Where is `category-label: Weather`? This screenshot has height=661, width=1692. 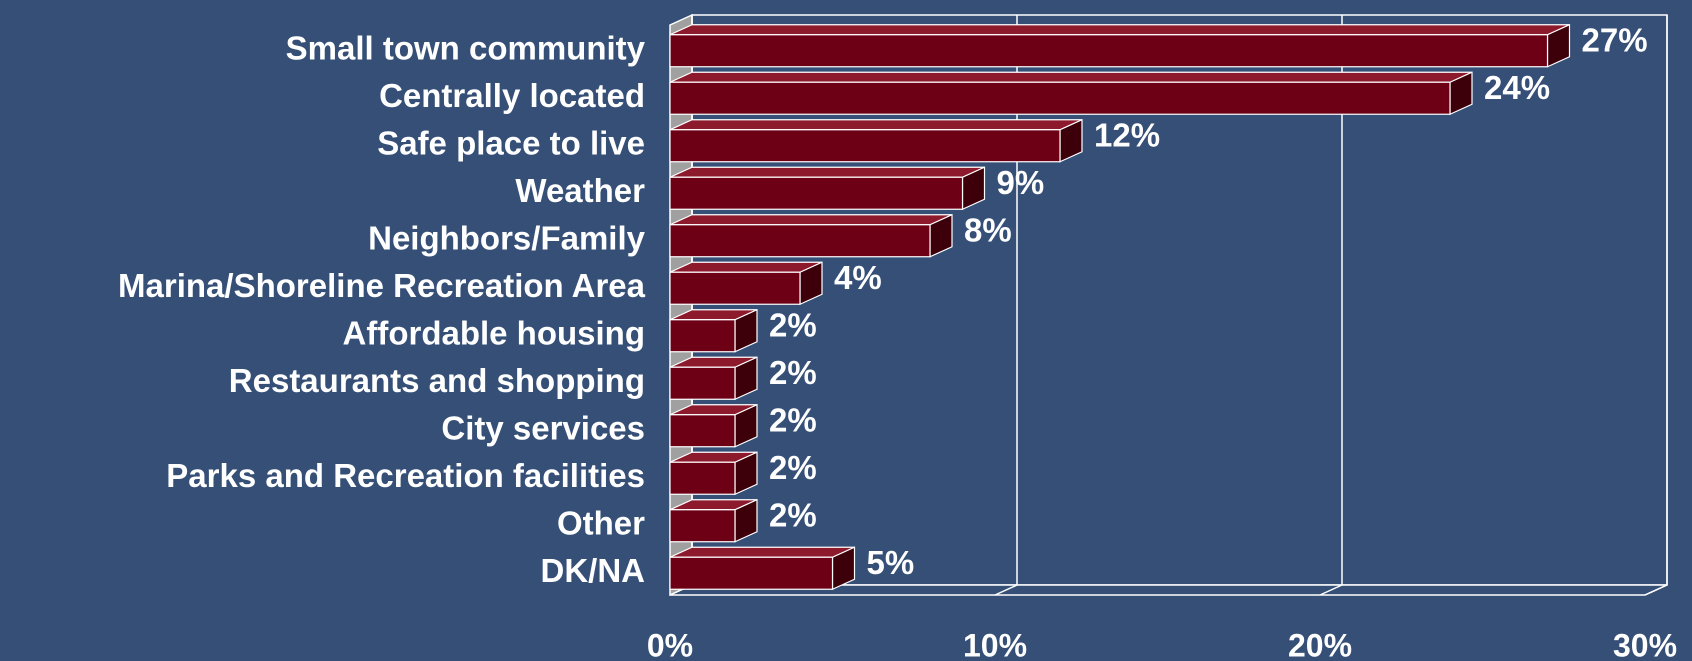
category-label: Weather is located at coordinates (580, 190).